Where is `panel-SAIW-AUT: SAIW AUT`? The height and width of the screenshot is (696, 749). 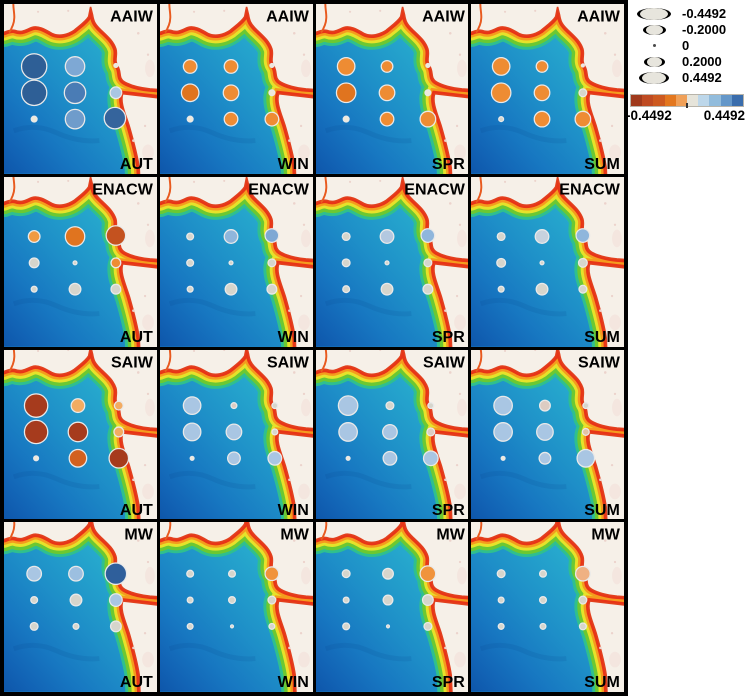
panel-SAIW-AUT: SAIW AUT is located at coordinates (80, 434).